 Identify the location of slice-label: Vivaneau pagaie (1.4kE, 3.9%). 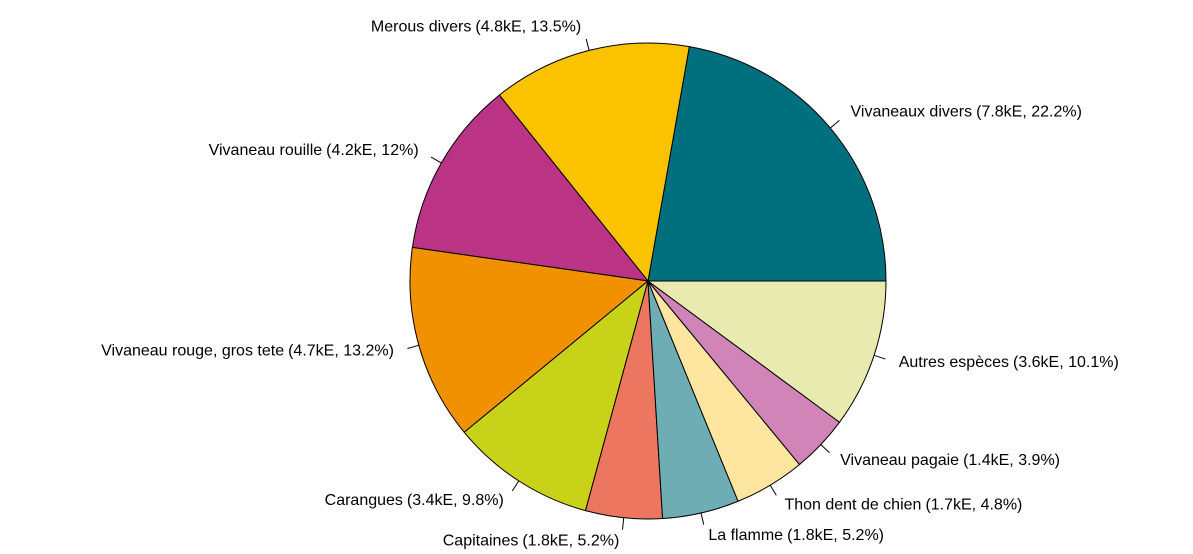
(950, 460).